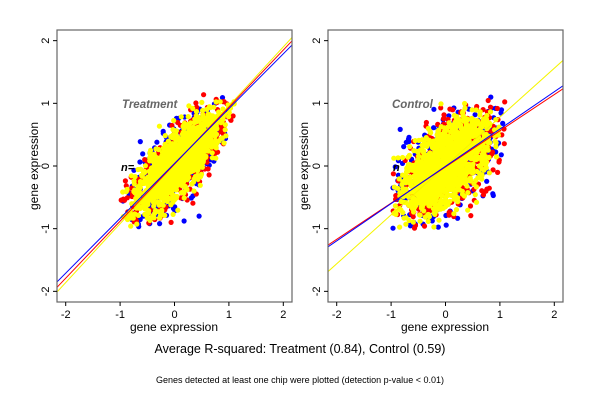 The height and width of the screenshot is (400, 600). What do you see at coordinates (66, 315) in the screenshot?
I see `x-tick-label: -2` at bounding box center [66, 315].